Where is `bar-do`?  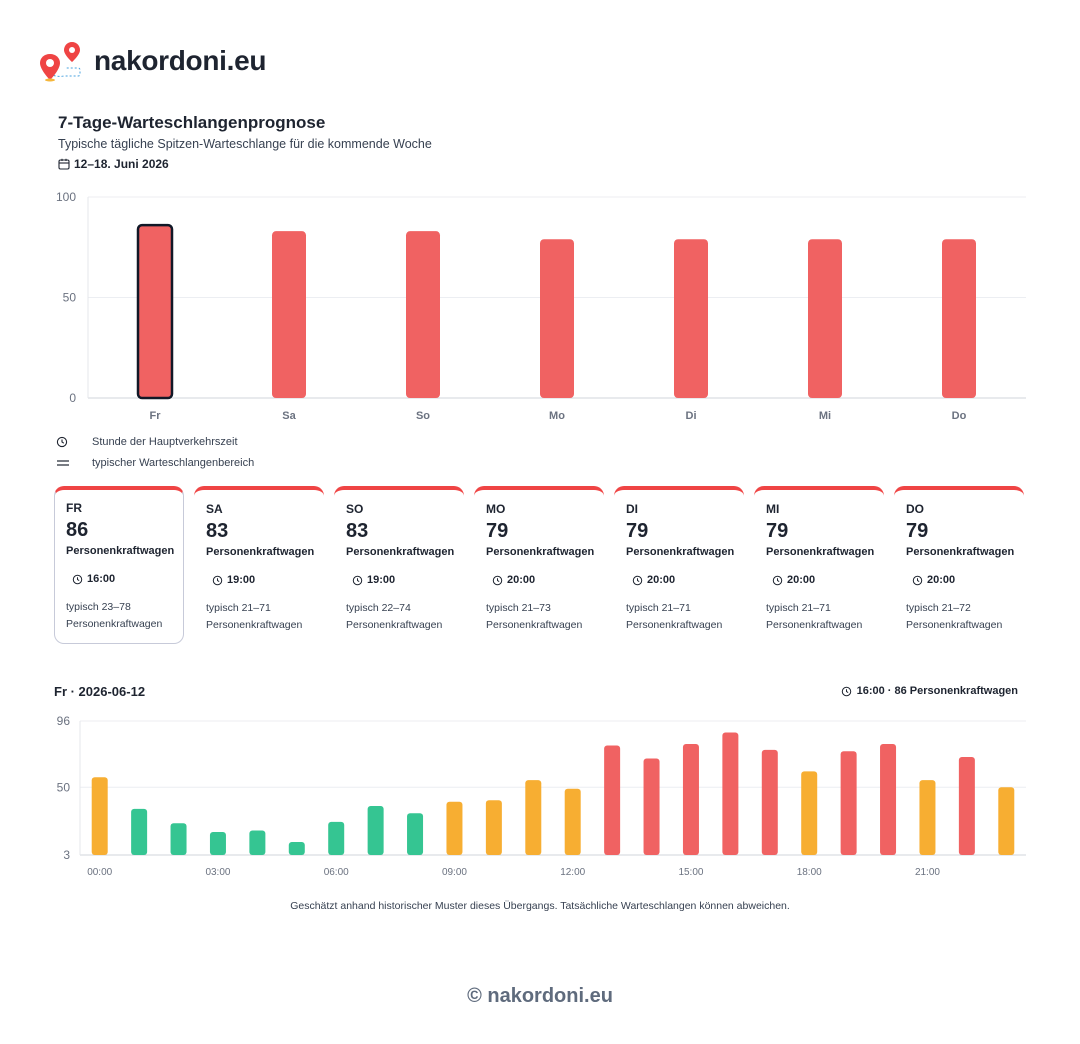
bar-do is located at coordinates (959, 318).